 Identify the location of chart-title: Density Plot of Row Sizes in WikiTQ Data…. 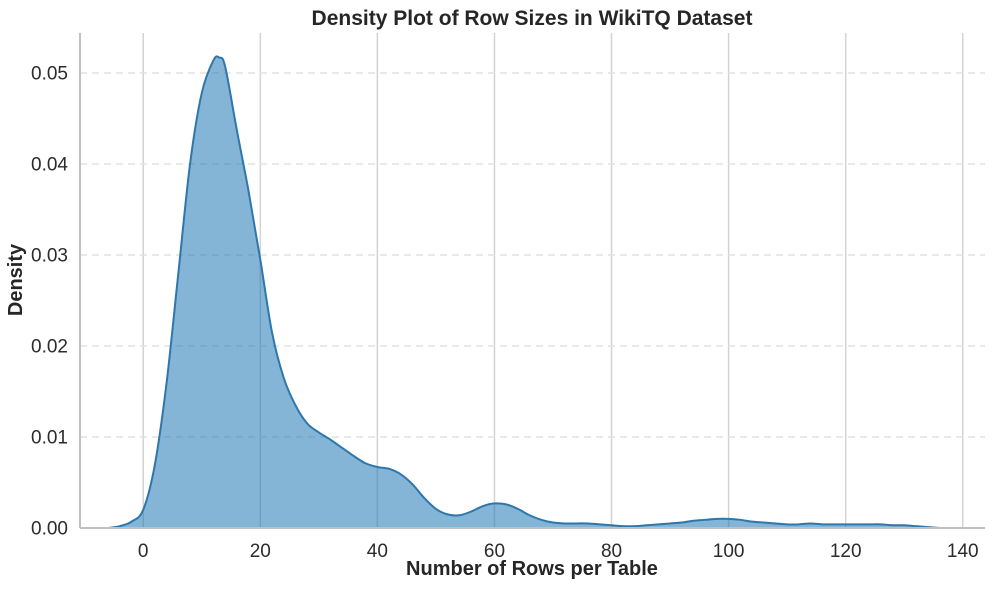
(532, 18).